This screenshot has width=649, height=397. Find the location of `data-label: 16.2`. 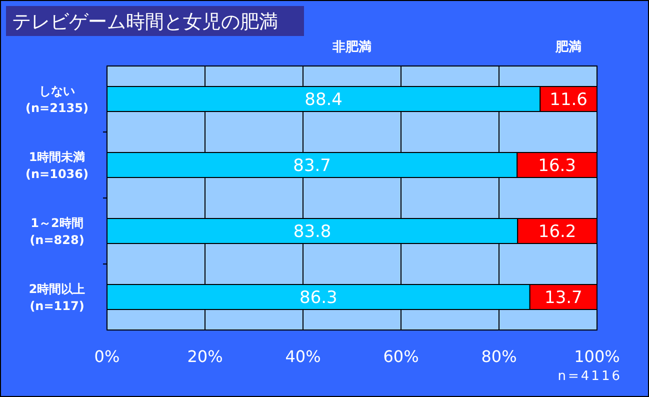

data-label: 16.2 is located at coordinates (557, 232).